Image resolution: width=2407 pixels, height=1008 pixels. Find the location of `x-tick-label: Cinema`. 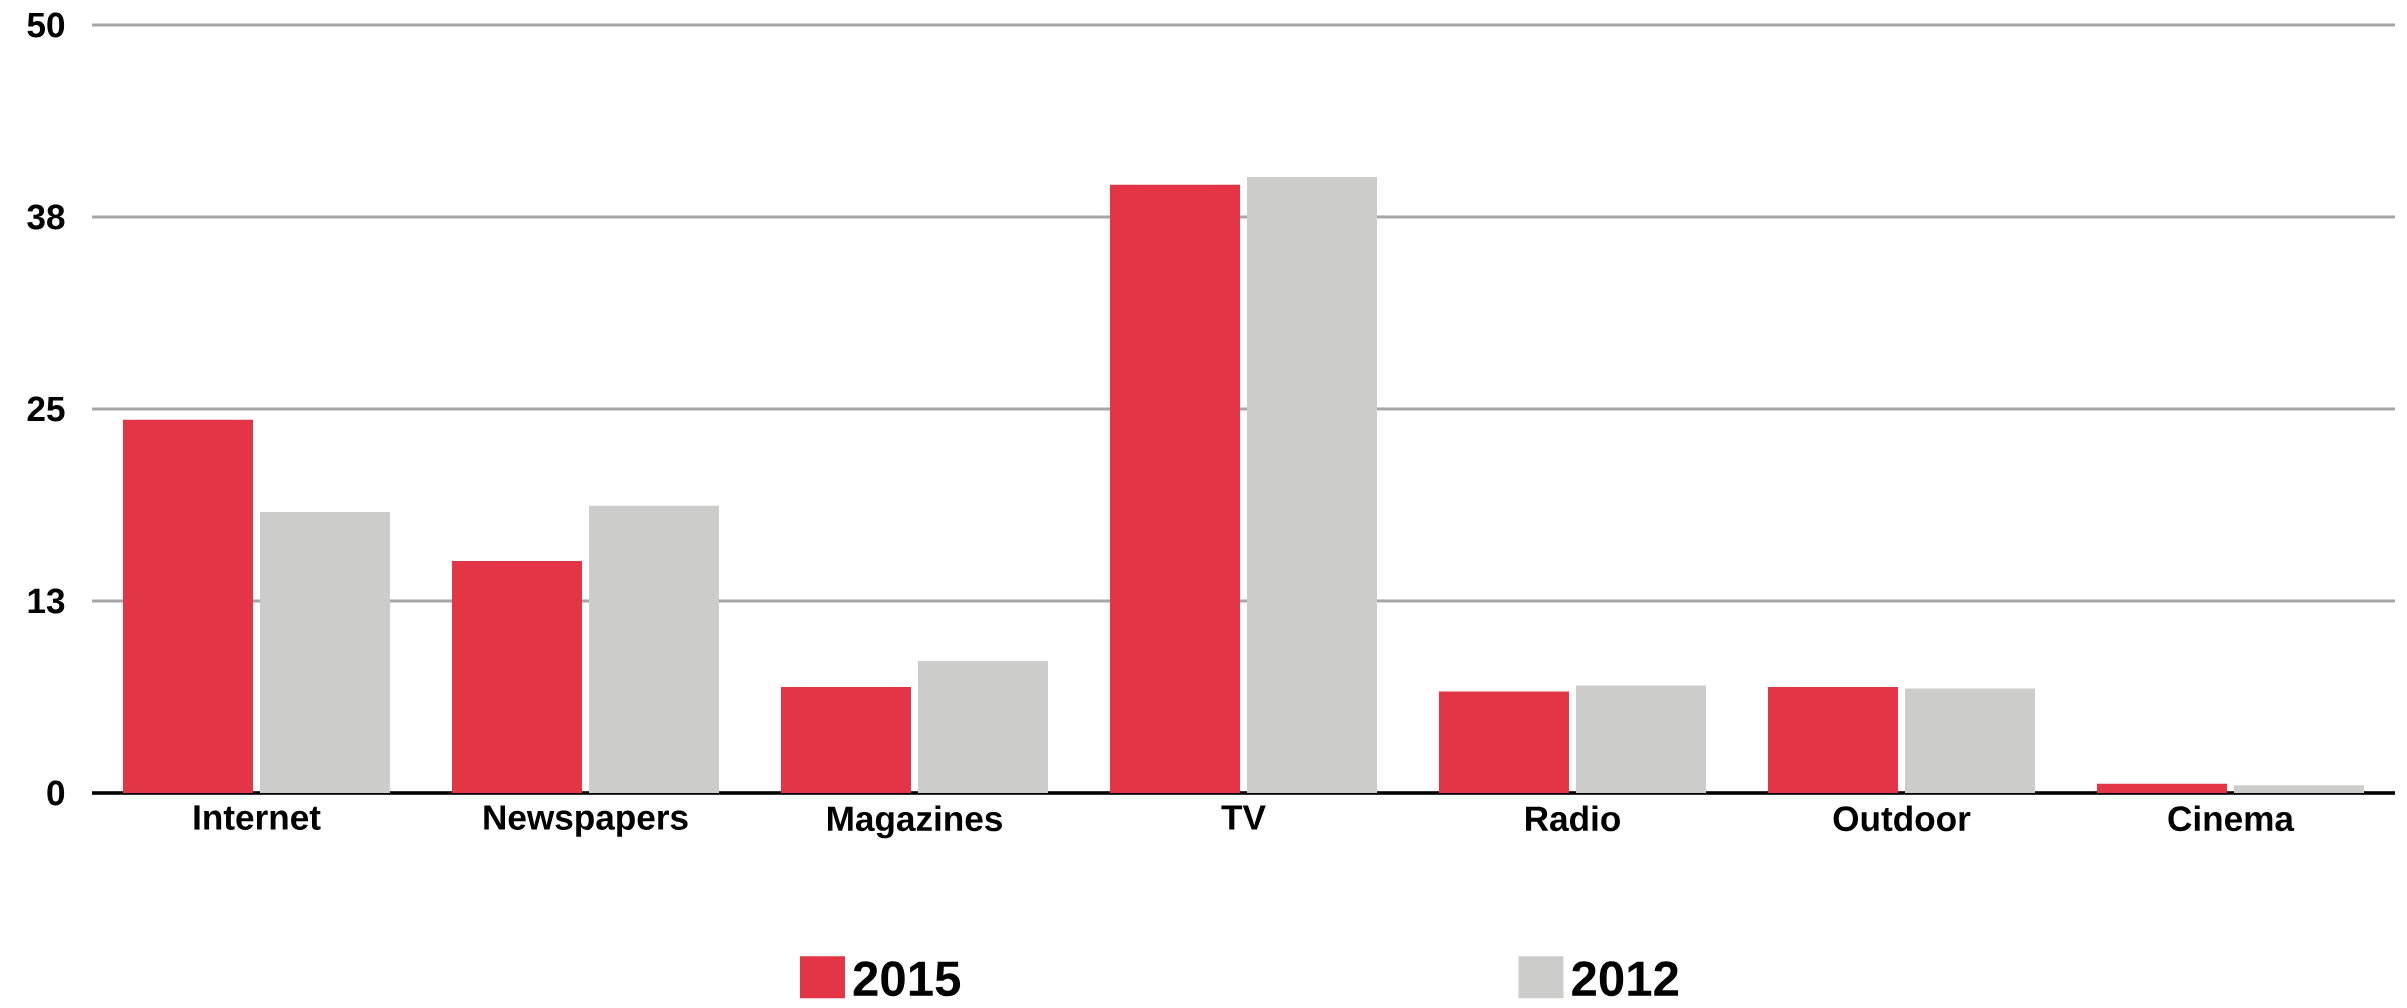

x-tick-label: Cinema is located at coordinates (2231, 818).